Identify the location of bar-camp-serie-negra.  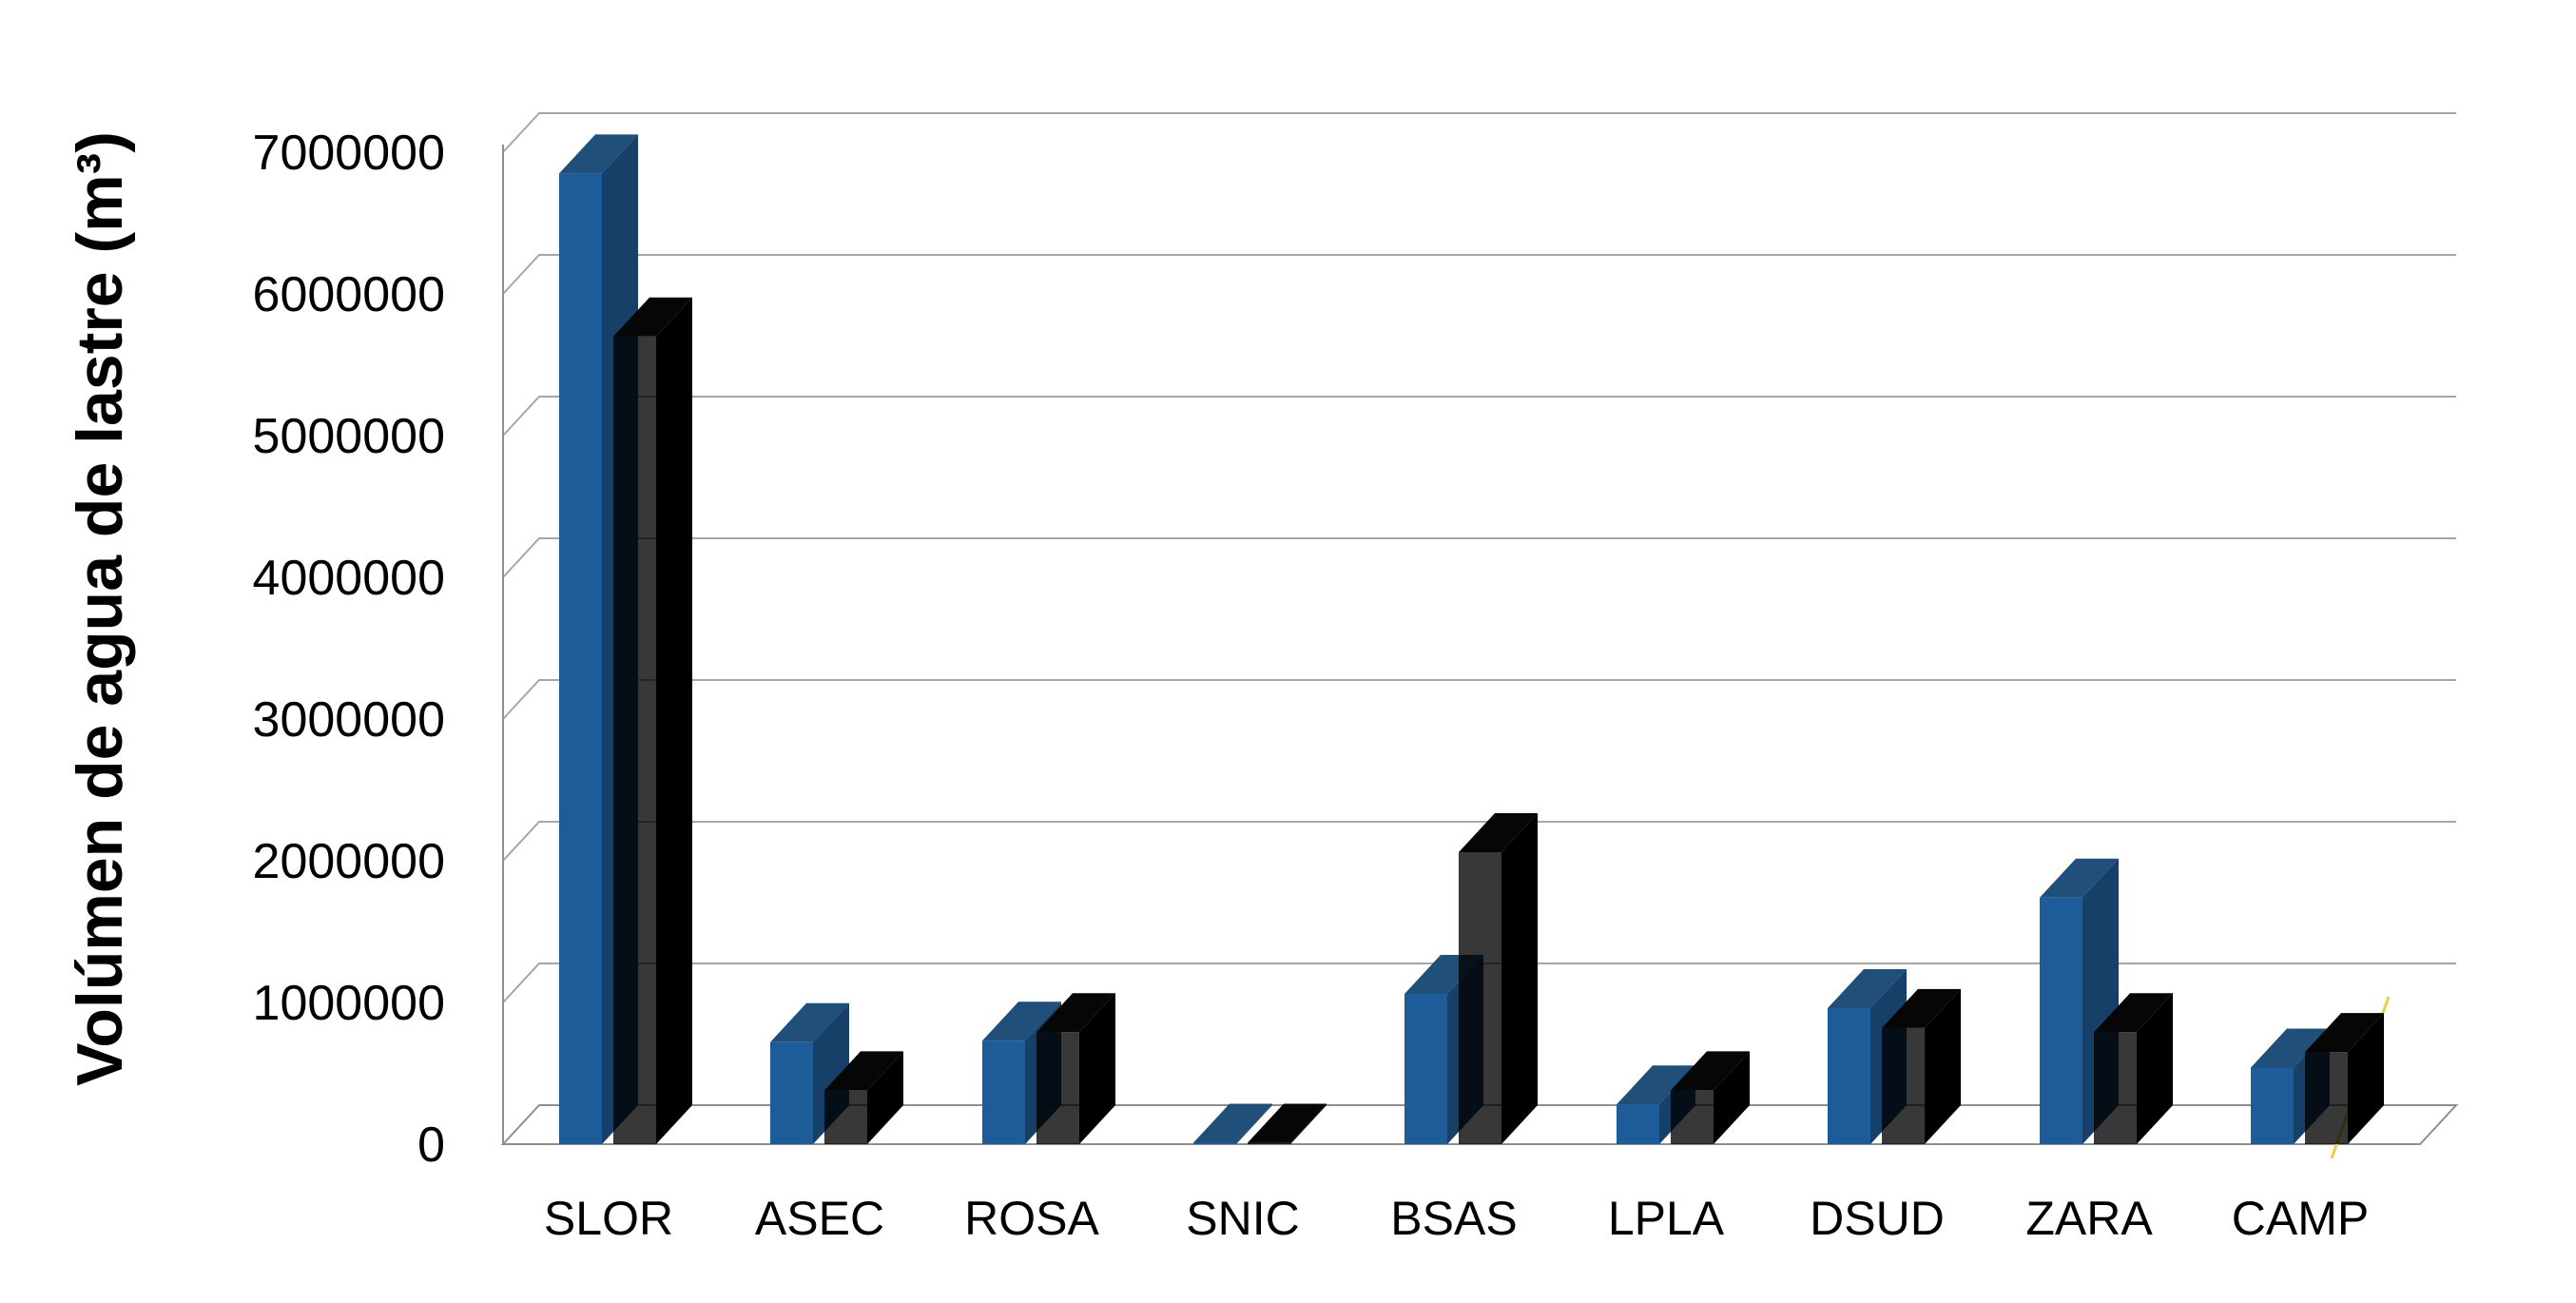
(2344, 1078).